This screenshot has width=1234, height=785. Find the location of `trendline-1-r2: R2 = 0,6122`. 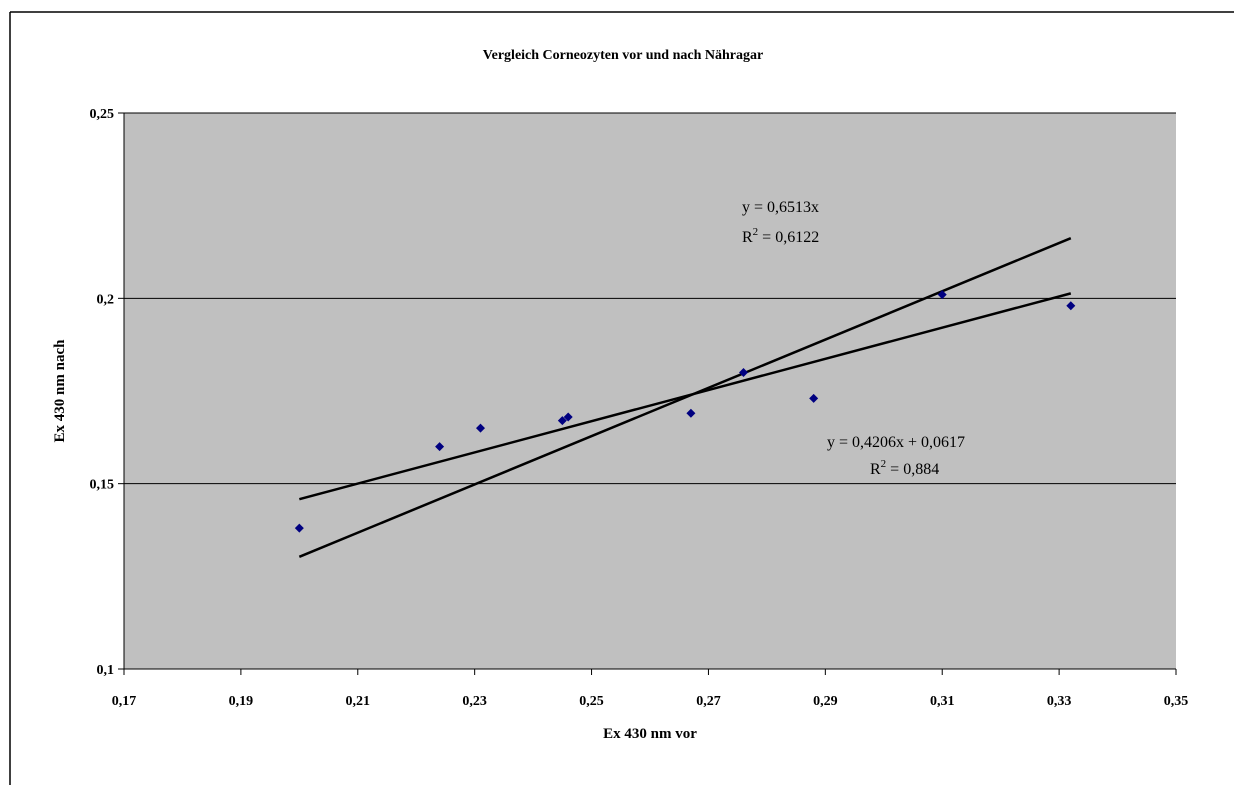

trendline-1-r2: R2 = 0,6122 is located at coordinates (780, 236).